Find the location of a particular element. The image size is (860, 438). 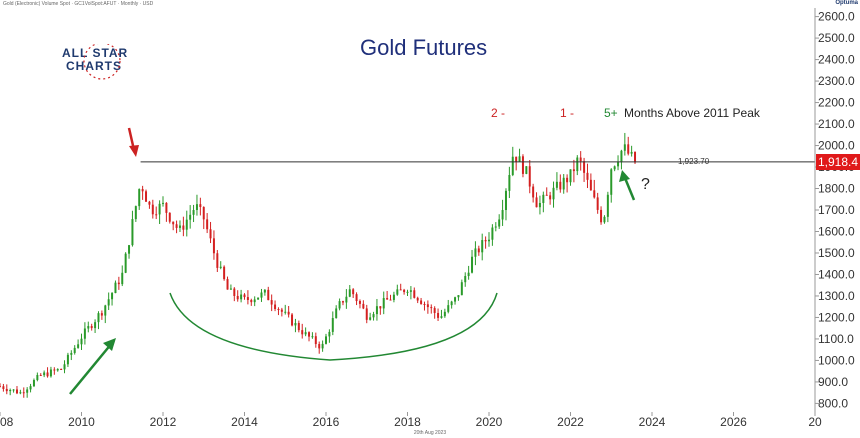

brand-label: Optuma is located at coordinates (846, 3).